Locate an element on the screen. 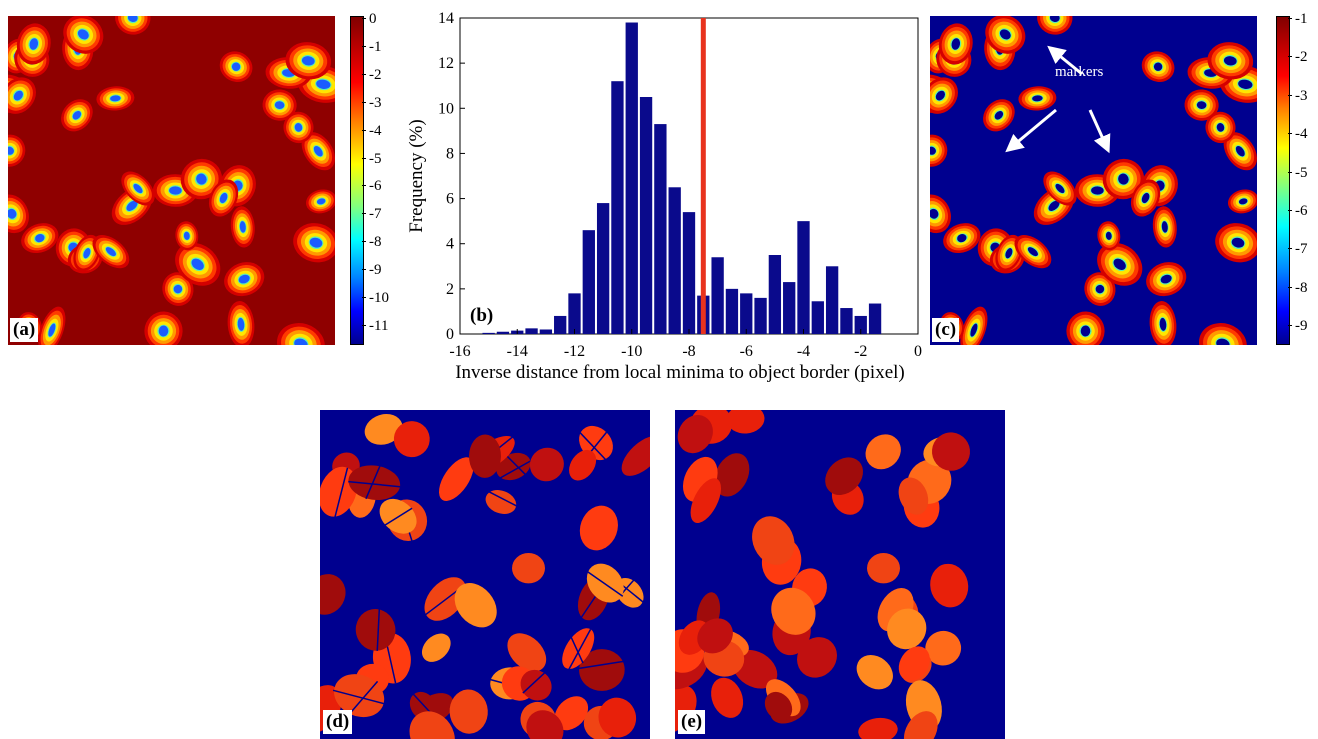 The image size is (1318, 739). colorbar-a-tick-label: -7 is located at coordinates (375, 214).